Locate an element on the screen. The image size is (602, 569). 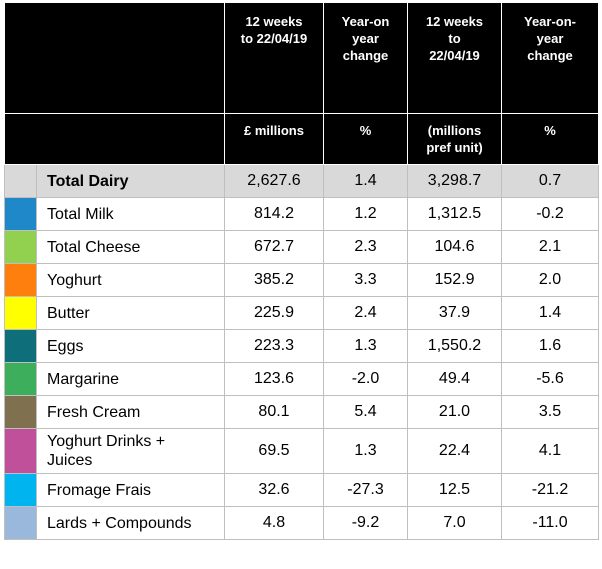
table-row: Yoghurt Drinks + Juices 69.5 1.3 22.4 4.1 is located at coordinates (301, 451).